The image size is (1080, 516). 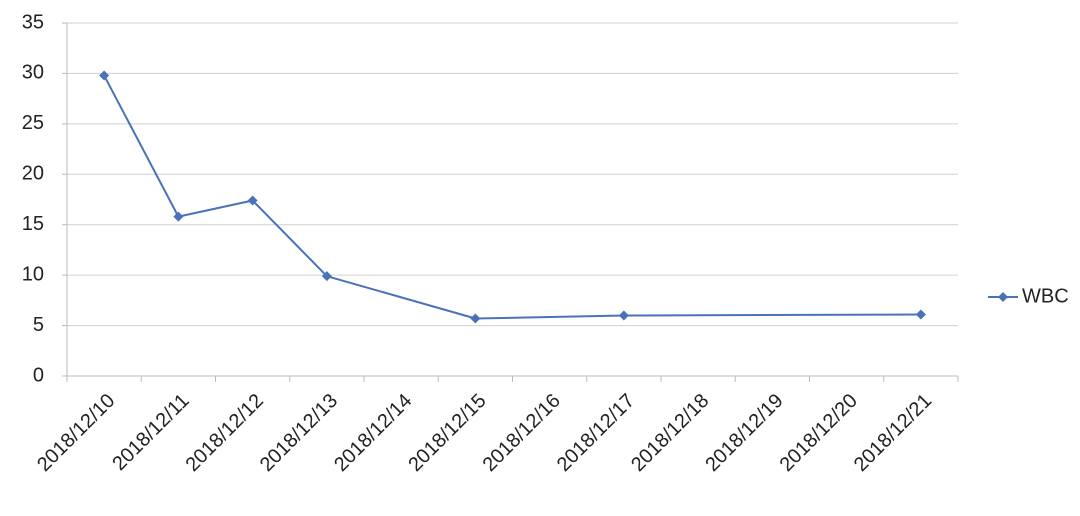 What do you see at coordinates (670, 433) in the screenshot?
I see `x-tick-label: 2018/12/18` at bounding box center [670, 433].